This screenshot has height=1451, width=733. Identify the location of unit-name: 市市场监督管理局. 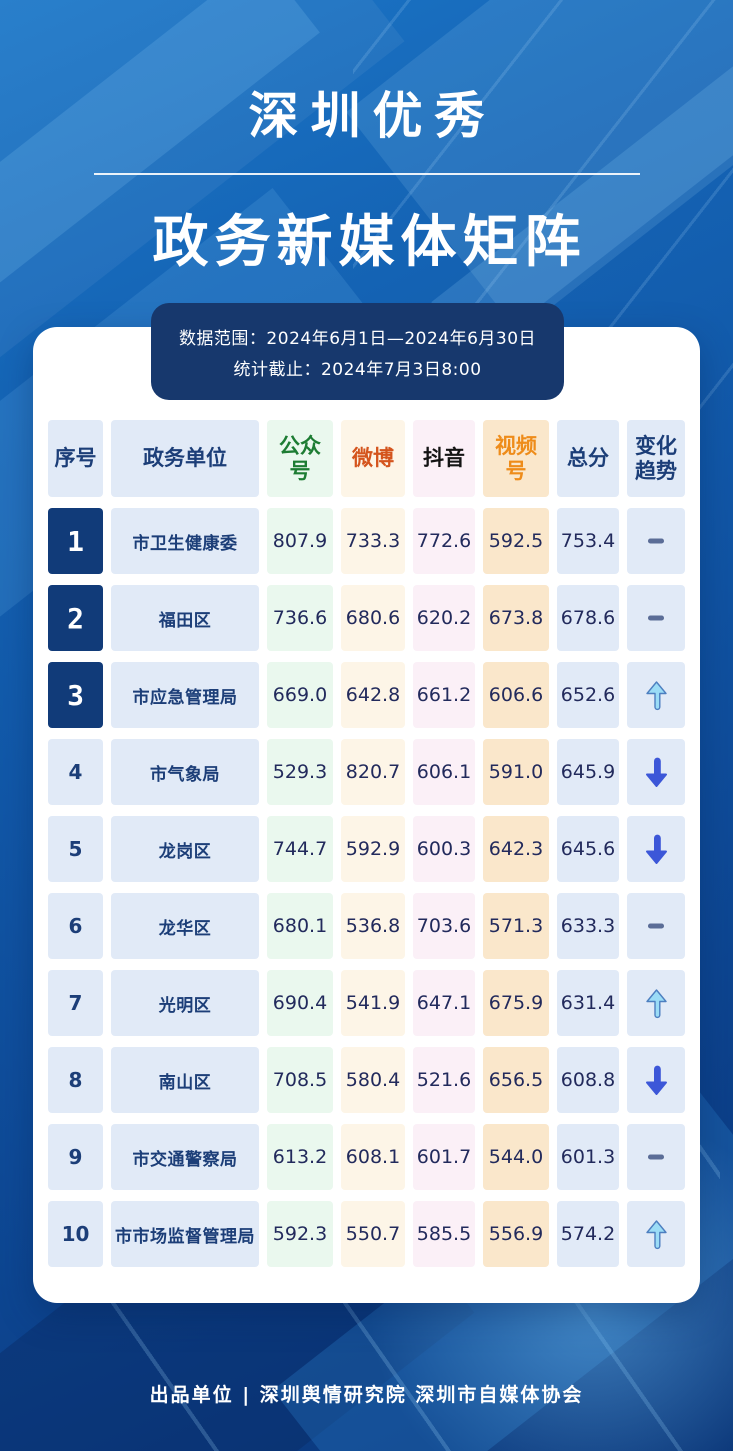
(185, 1234).